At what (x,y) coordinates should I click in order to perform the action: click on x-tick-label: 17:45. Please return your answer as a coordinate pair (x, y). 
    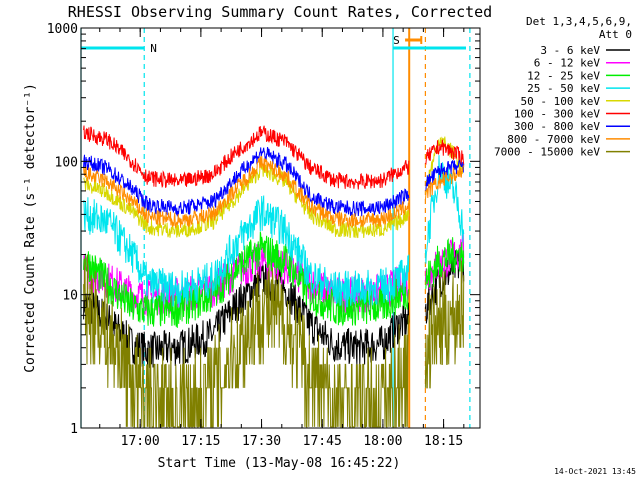
    Looking at the image, I should click on (322, 441).